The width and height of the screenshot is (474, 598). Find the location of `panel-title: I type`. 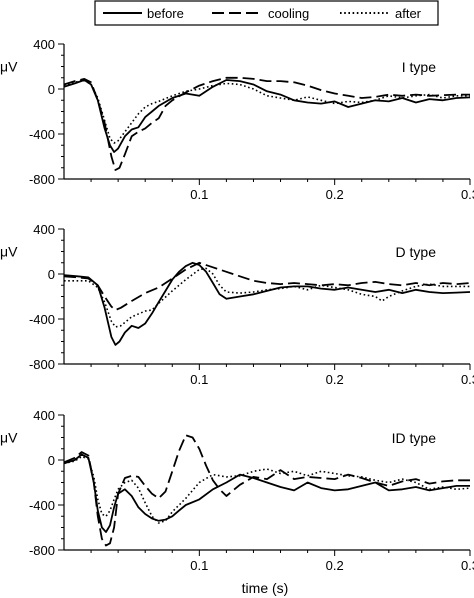

panel-title: I type is located at coordinates (419, 67).